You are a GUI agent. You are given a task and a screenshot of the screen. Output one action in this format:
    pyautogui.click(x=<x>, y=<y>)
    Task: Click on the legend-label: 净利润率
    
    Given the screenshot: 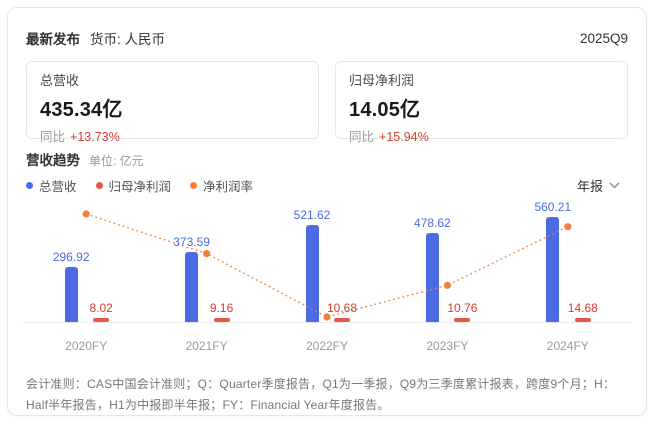 What is the action you would take?
    pyautogui.click(x=228, y=187)
    